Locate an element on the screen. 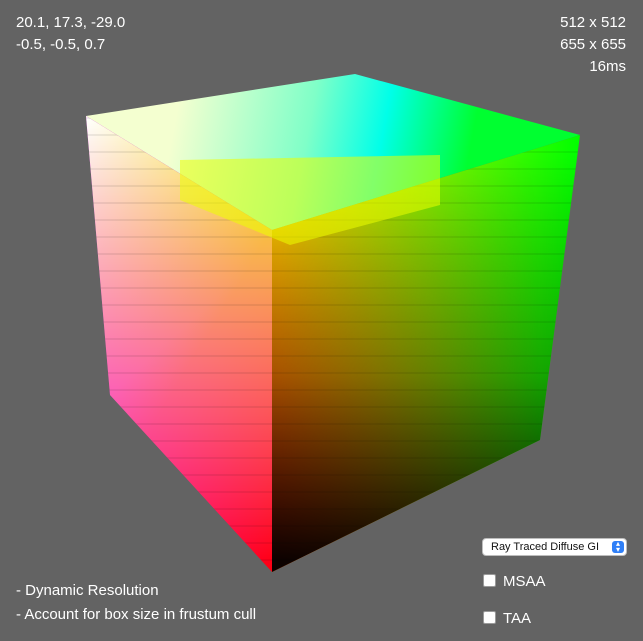  camera-info: 20.1, 17.3, -29.0 -0.5, -0.5, 0.7 is located at coordinates (70, 34).